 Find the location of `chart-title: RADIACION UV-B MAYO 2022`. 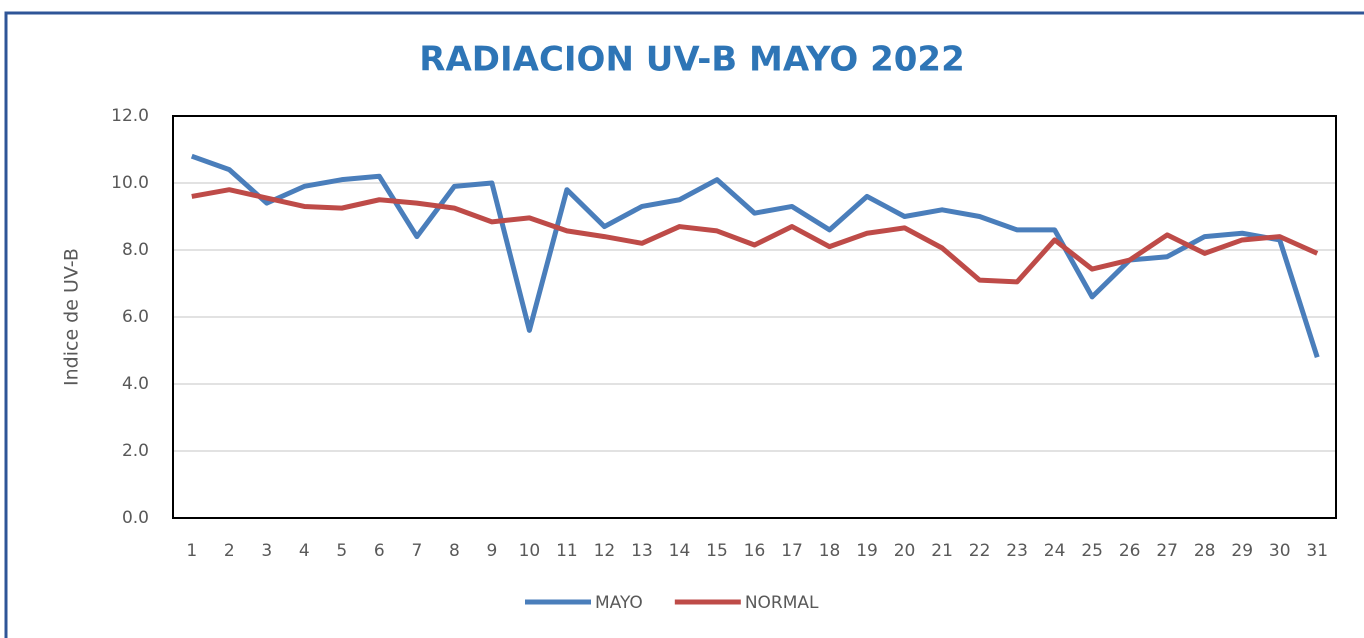

chart-title: RADIACION UV-B MAYO 2022 is located at coordinates (691, 60).